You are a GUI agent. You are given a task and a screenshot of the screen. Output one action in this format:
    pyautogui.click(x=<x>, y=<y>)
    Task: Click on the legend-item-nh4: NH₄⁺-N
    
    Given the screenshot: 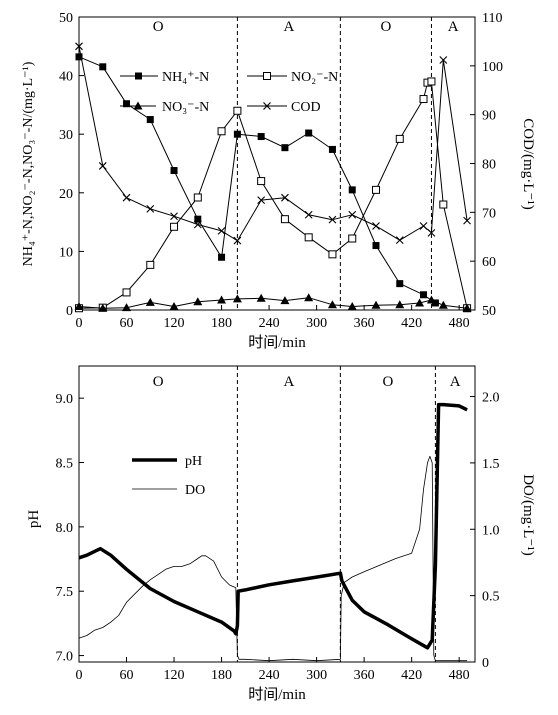 What is the action you would take?
    pyautogui.click(x=164, y=77)
    